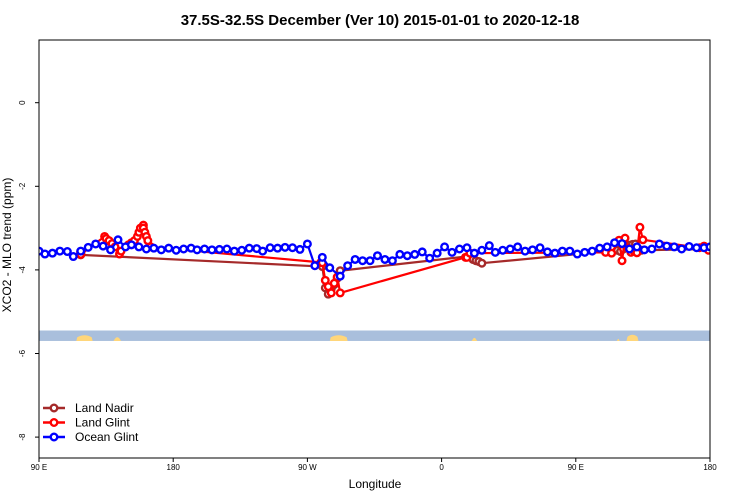 The width and height of the screenshot is (750, 500). I want to click on legend-item: Land Nadir, so click(88, 408).